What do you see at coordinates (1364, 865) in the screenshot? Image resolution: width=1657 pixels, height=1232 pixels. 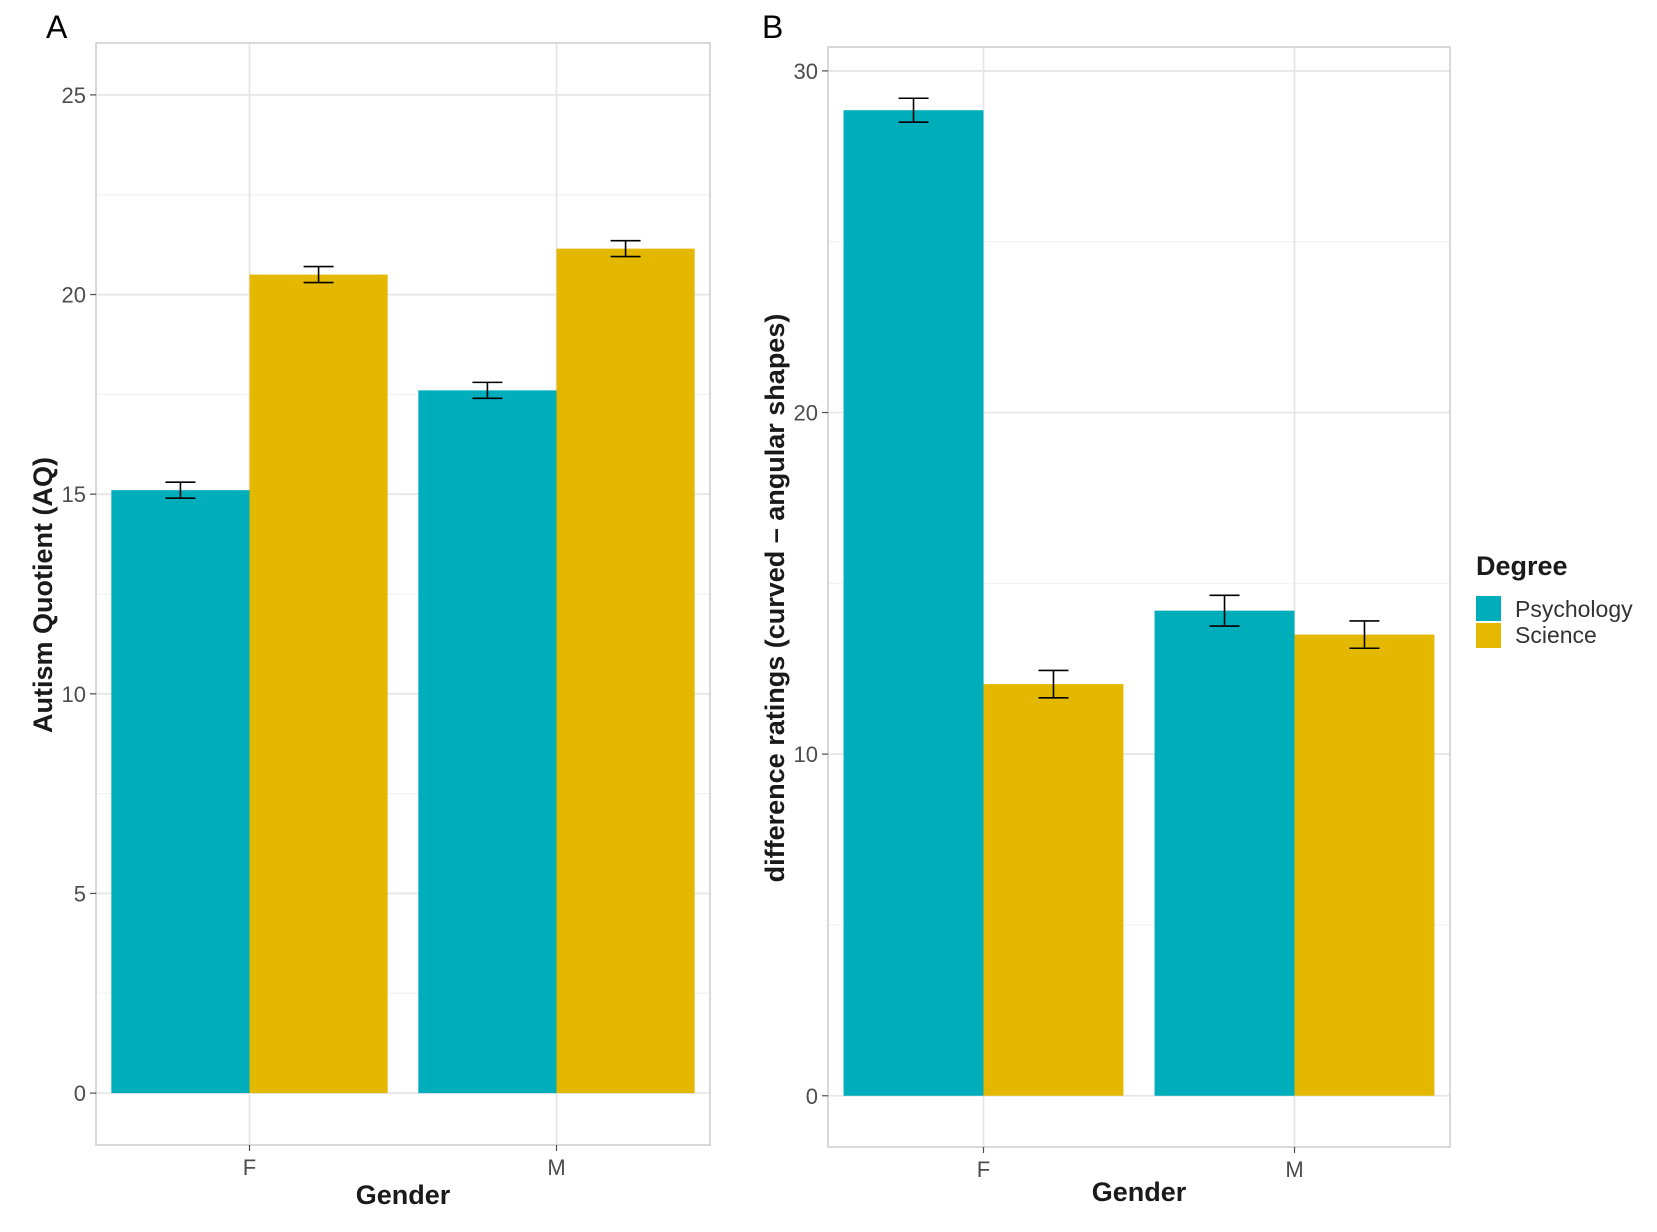 I see `panel-b-bar-science-m` at bounding box center [1364, 865].